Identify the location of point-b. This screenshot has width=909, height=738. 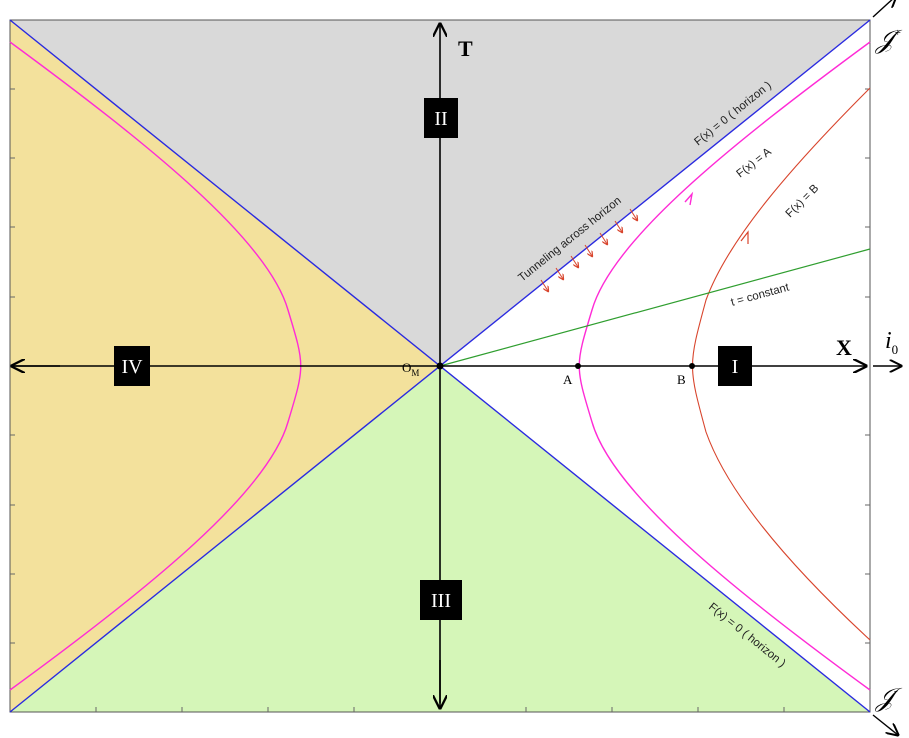
(692, 366).